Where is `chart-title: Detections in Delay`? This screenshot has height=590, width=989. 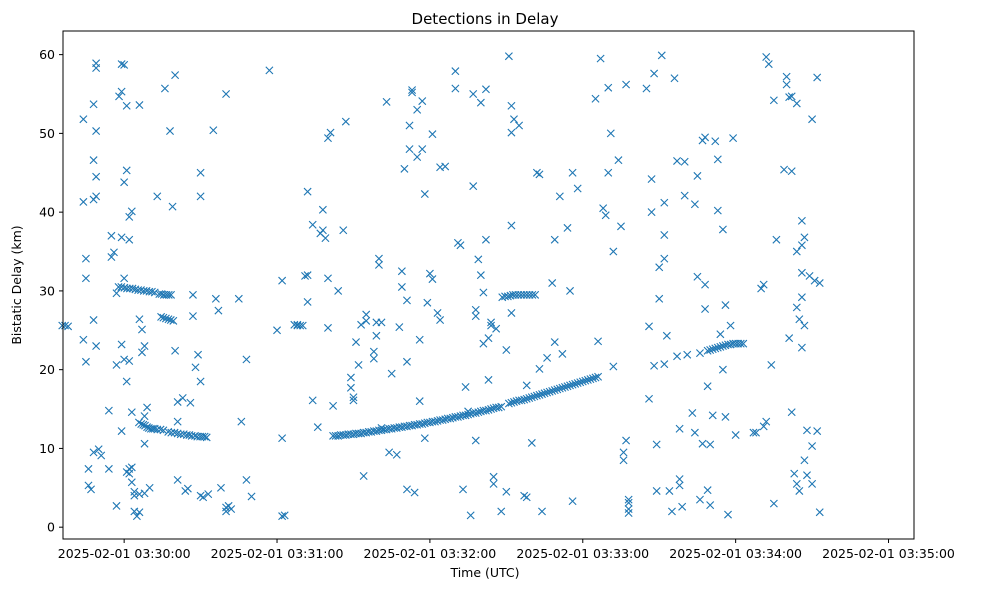 chart-title: Detections in Delay is located at coordinates (485, 19).